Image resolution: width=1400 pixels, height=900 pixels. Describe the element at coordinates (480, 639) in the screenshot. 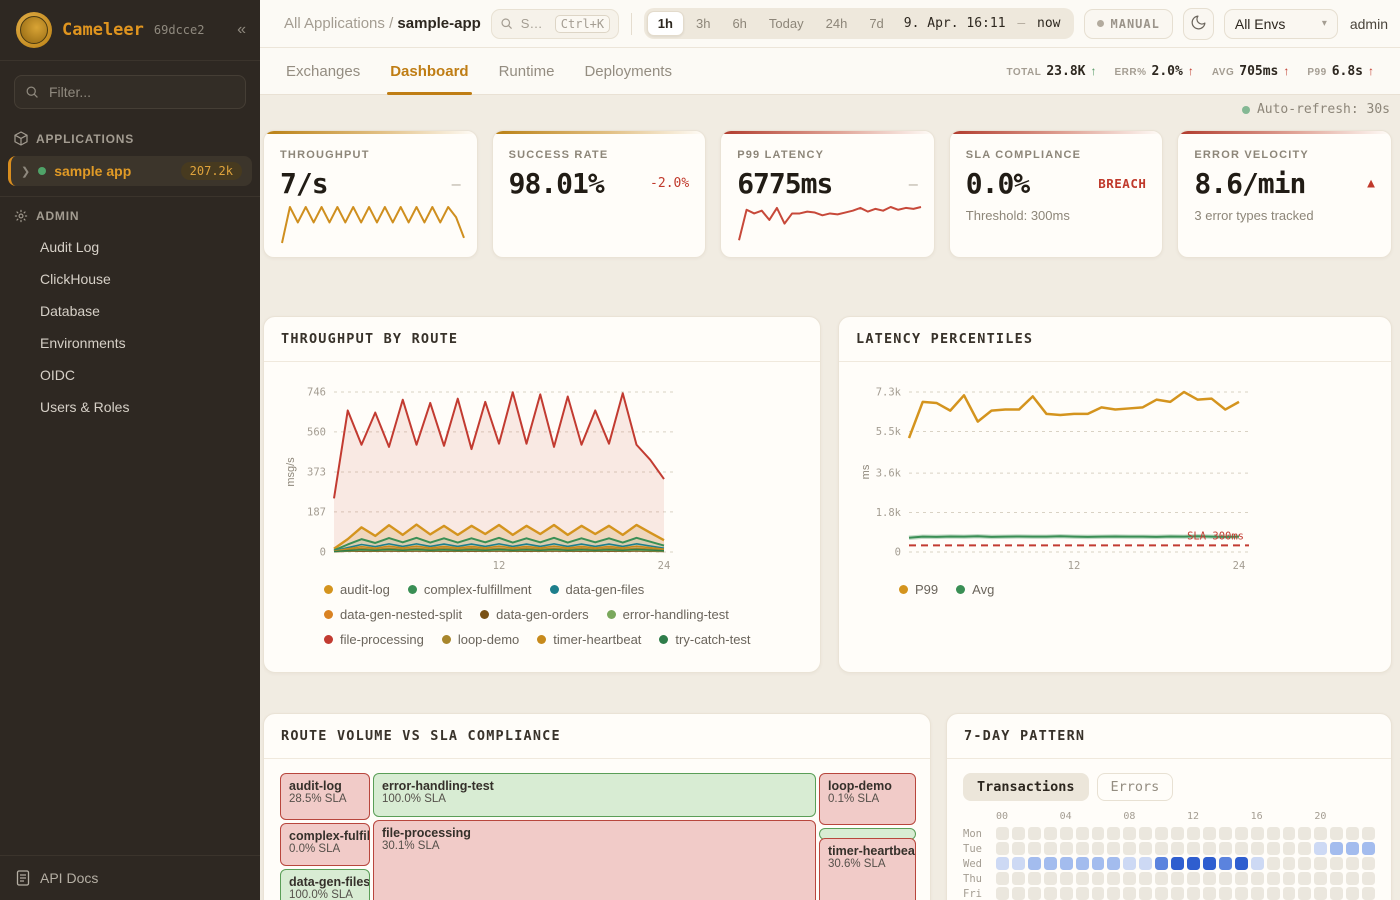

I see `legend-item-loop-demo: loop-demo` at that location.